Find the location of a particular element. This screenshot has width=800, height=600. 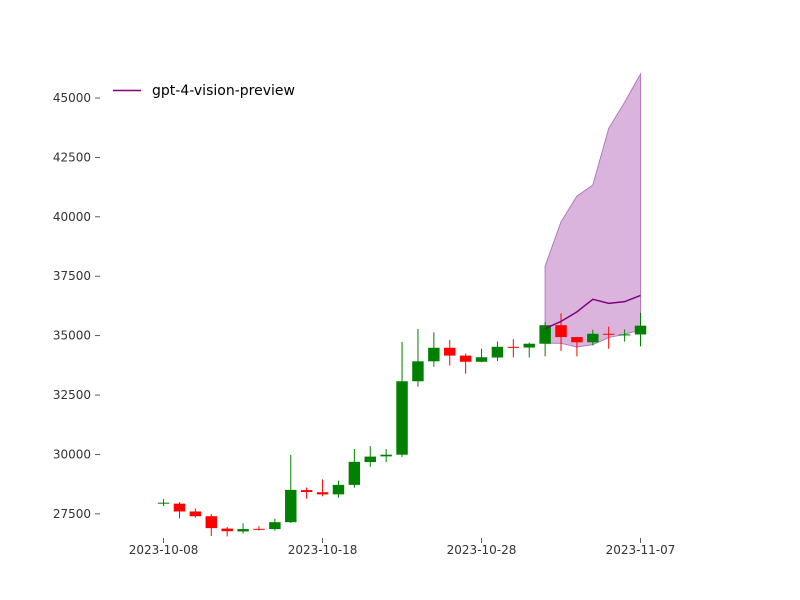

x-tick-label: 2023-11-07 is located at coordinates (641, 550).